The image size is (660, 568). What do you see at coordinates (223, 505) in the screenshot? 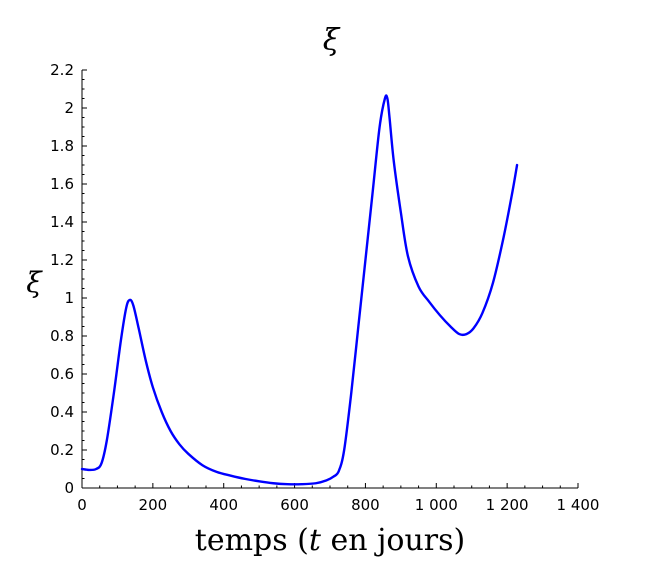
I see `x-tick-label: 400` at bounding box center [223, 505].